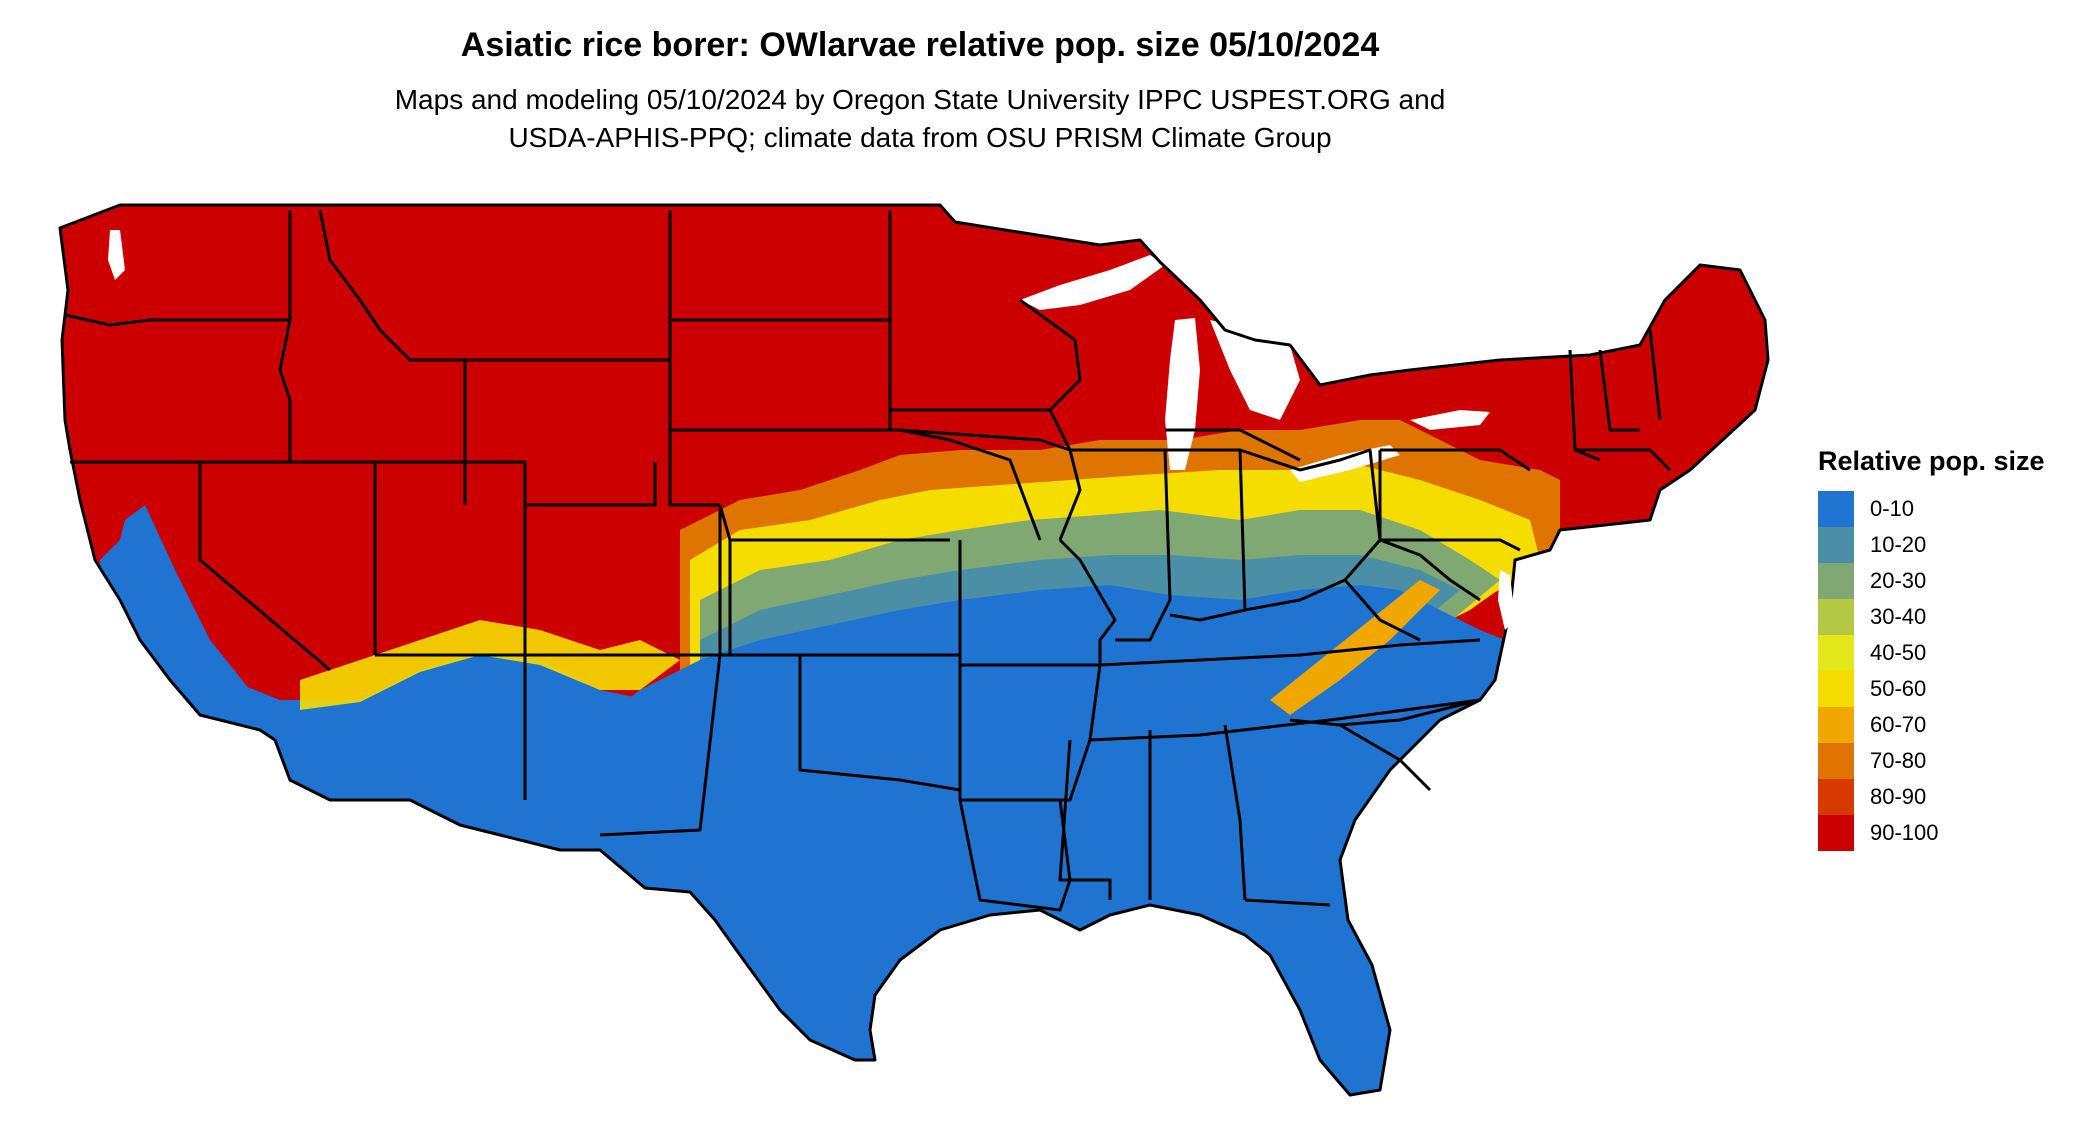 The height and width of the screenshot is (1121, 2100). I want to click on legend-item: 20-30, so click(1948, 581).